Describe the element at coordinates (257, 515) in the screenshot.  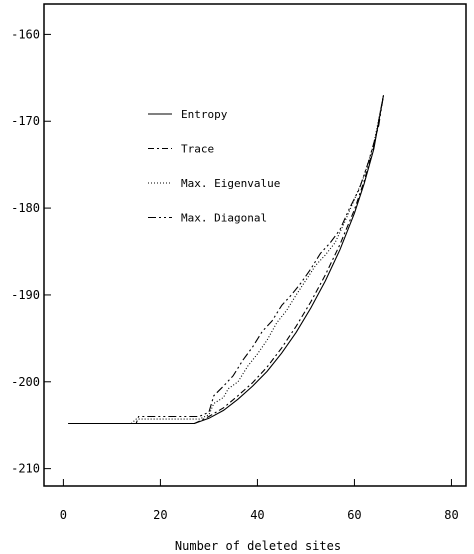
I see `x-tick-label: 40` at that location.